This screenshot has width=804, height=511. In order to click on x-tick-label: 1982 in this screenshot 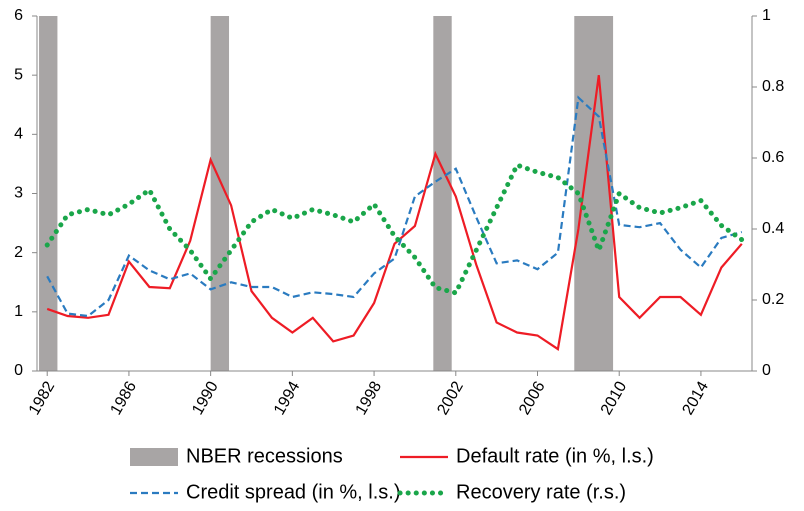, I will do `click(42, 398)`.